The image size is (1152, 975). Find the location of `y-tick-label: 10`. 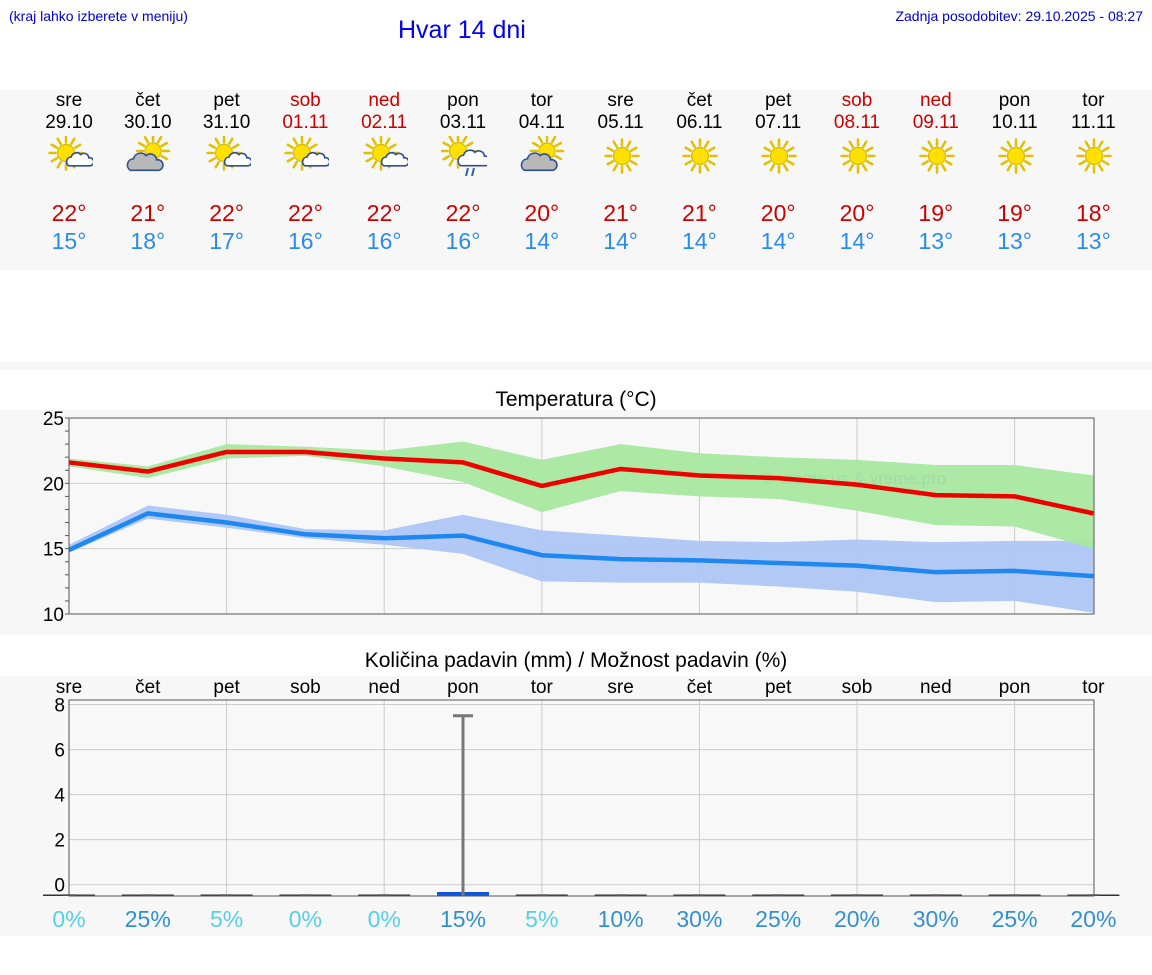

y-tick-label: 10 is located at coordinates (53, 615).